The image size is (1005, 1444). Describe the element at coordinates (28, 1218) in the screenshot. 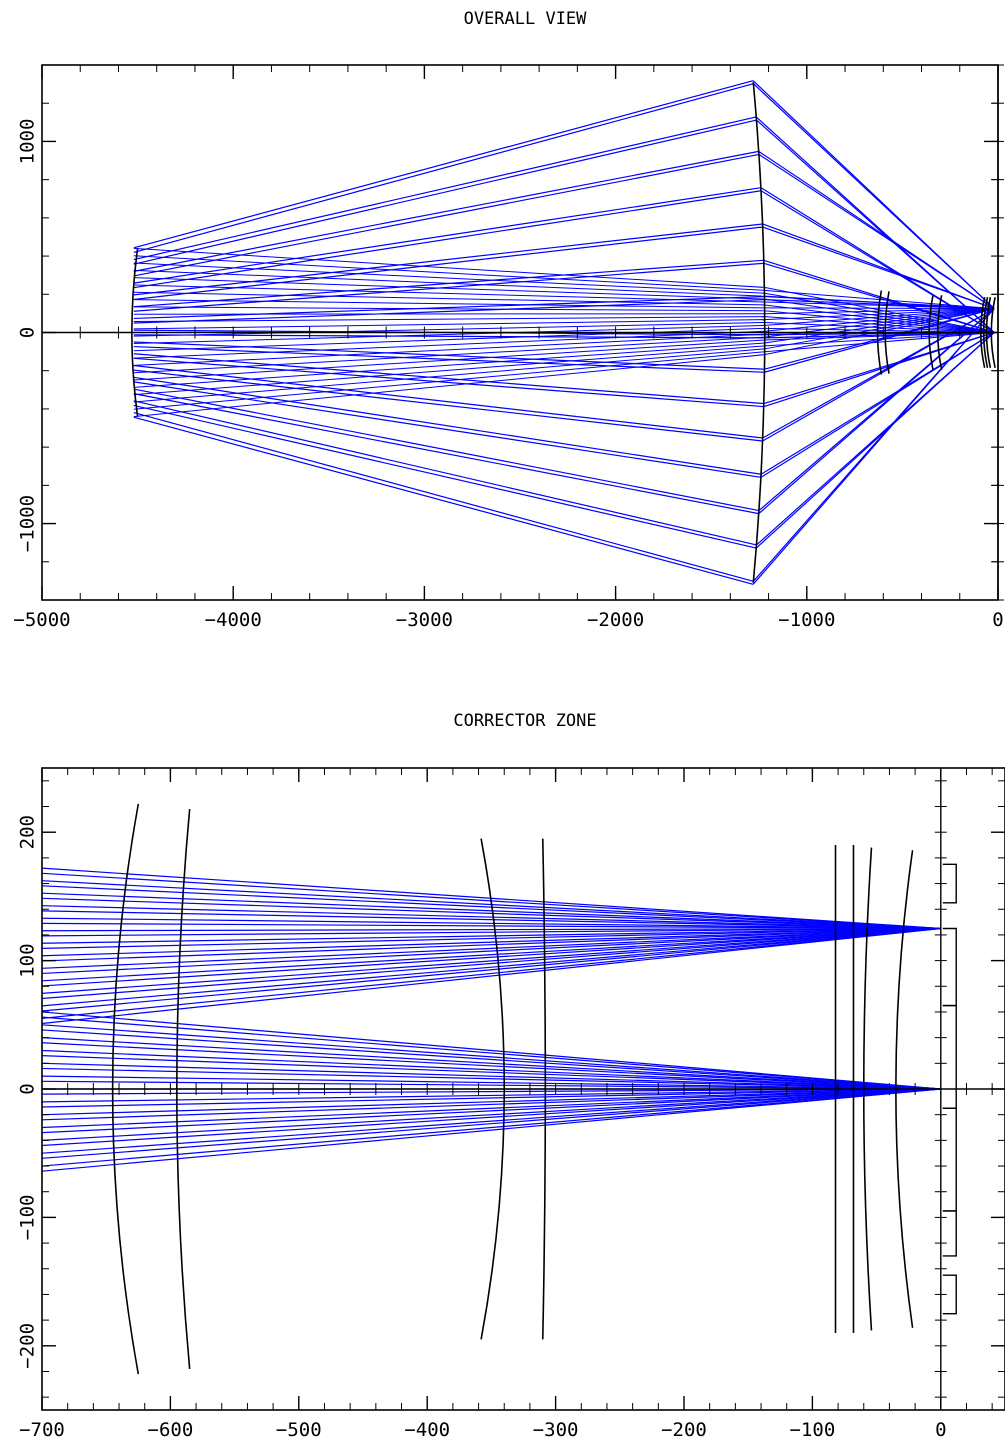

I see `corrector-y-tick-label: −100` at that location.